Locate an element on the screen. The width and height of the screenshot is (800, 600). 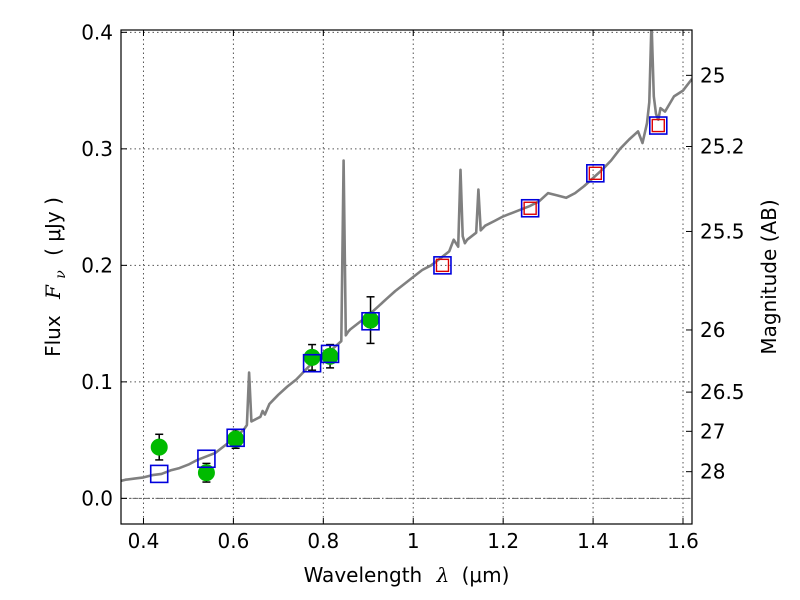
y2-axis-label: Magnitude (AB) is located at coordinates (769, 276).